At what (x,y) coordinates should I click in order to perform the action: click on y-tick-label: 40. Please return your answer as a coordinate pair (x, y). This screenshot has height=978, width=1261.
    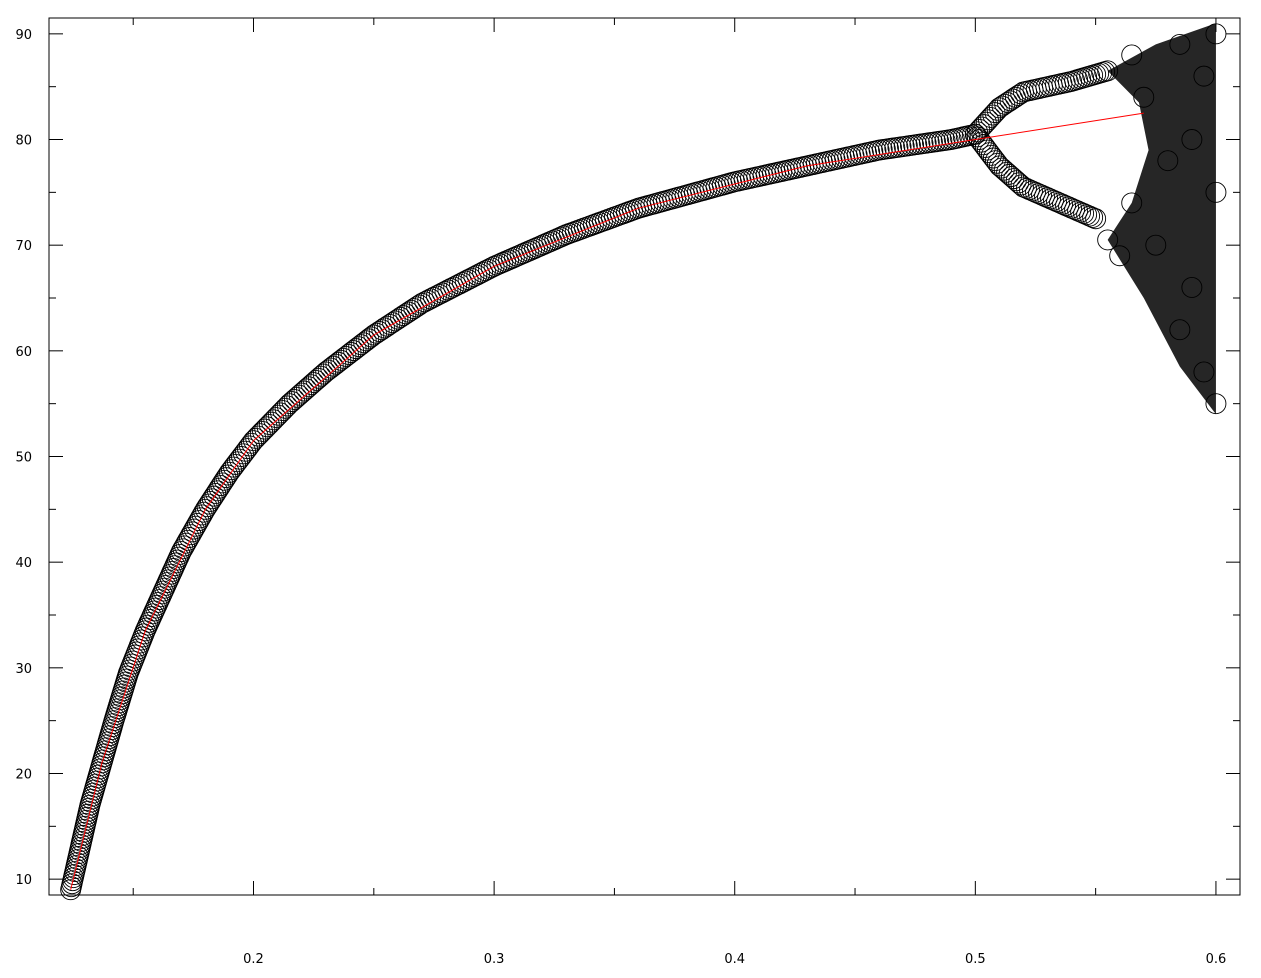
    Looking at the image, I should click on (23, 563).